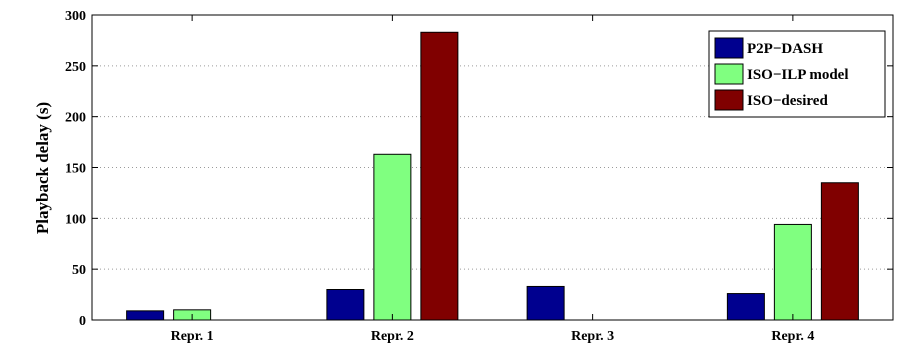 The image size is (901, 348). Describe the element at coordinates (392, 336) in the screenshot. I see `x-tick-label: Repr. 2` at that location.